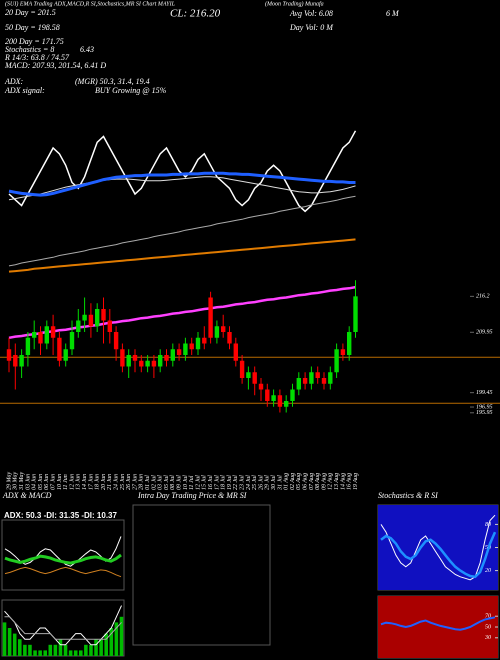  Describe the element at coordinates (318, 481) in the screenshot. I see `x-tick-label: 08 Aug` at that location.